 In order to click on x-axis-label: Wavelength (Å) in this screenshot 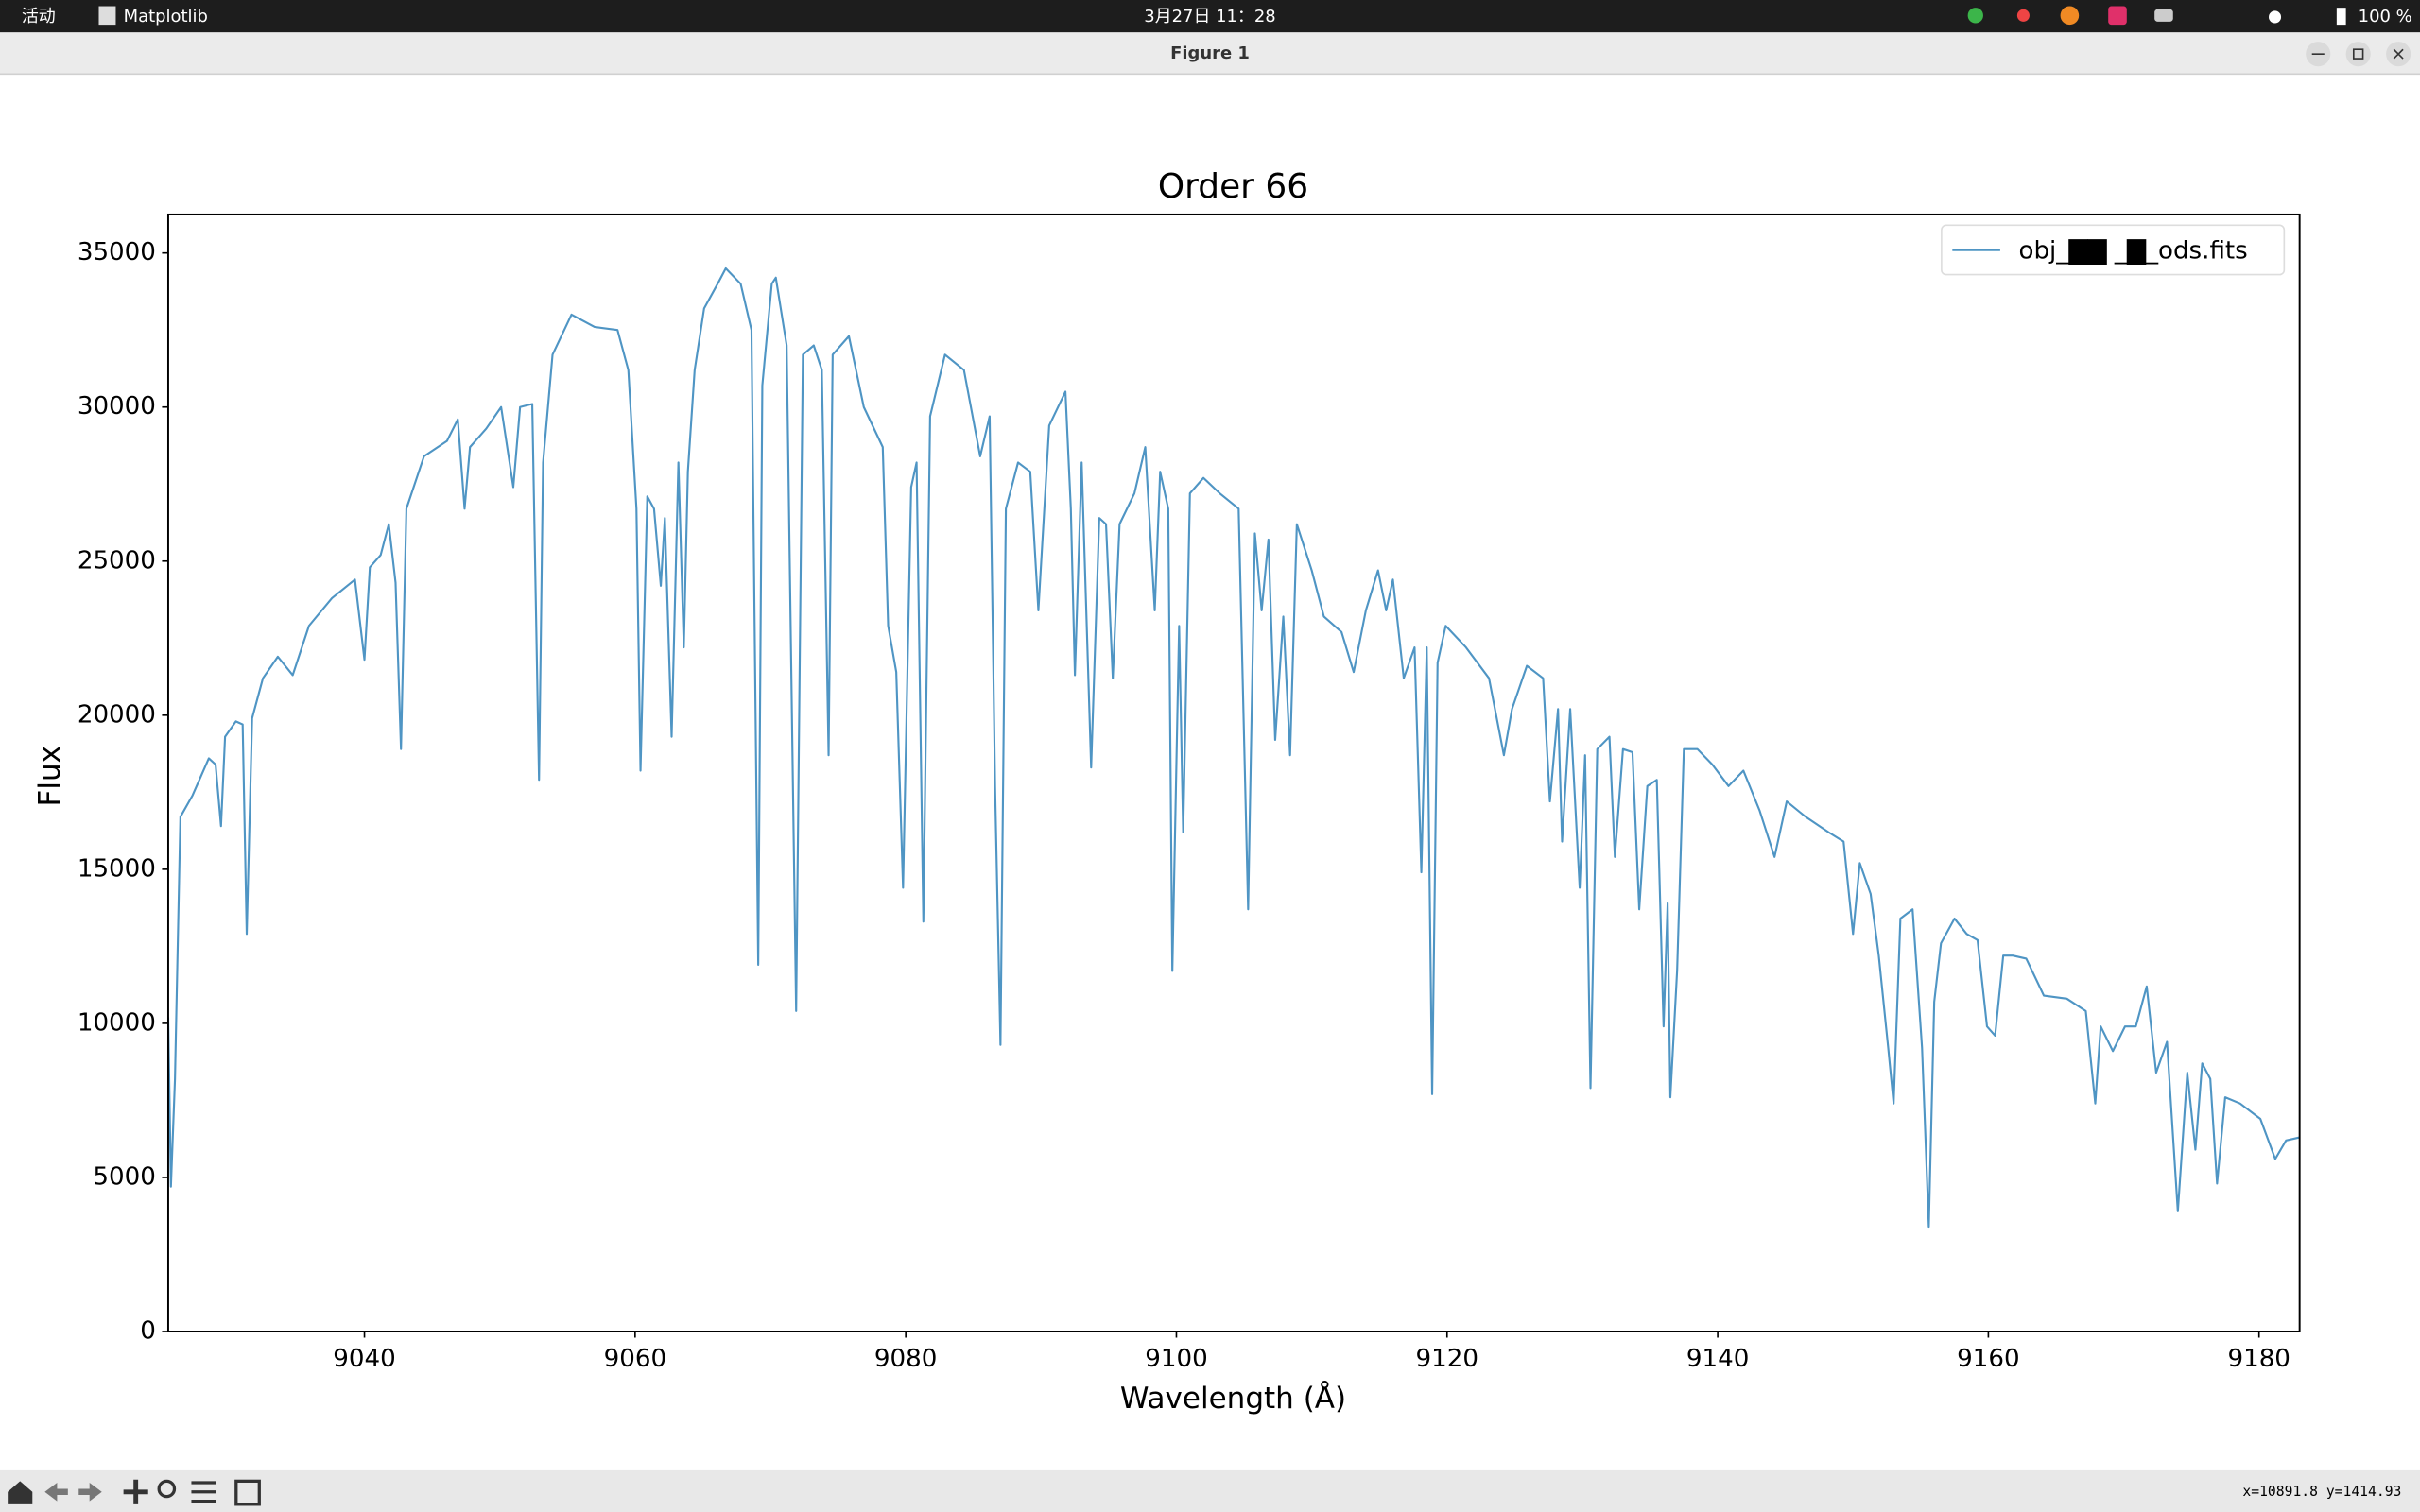, I will do `click(1233, 1398)`.